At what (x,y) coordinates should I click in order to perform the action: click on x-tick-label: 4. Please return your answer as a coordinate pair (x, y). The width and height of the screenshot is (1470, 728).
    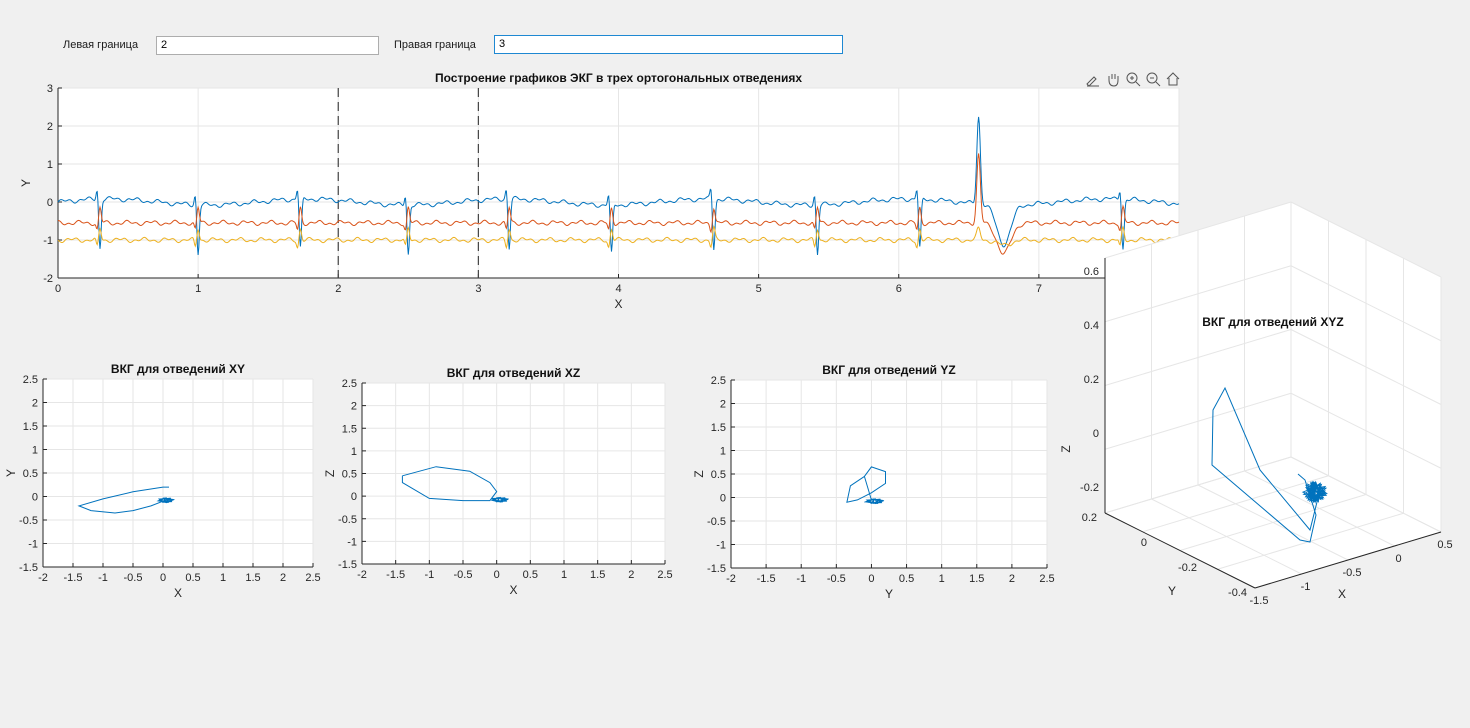
    Looking at the image, I should click on (618, 289).